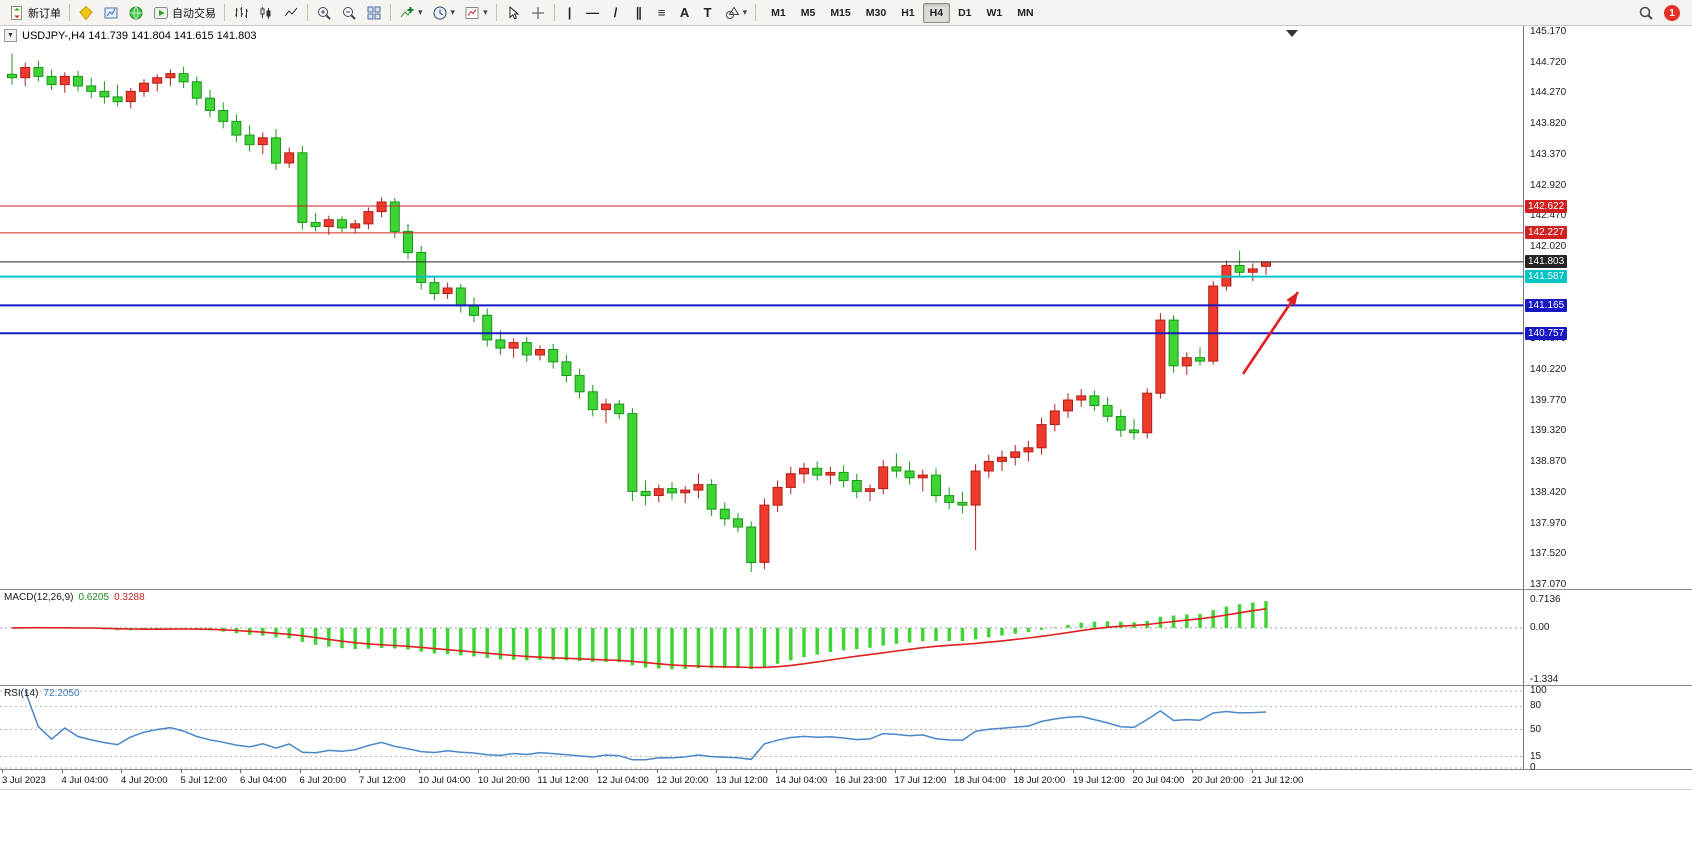 Image resolution: width=1692 pixels, height=851 pixels. Describe the element at coordinates (1548, 523) in the screenshot. I see `price-axis-label: 137.970` at that location.